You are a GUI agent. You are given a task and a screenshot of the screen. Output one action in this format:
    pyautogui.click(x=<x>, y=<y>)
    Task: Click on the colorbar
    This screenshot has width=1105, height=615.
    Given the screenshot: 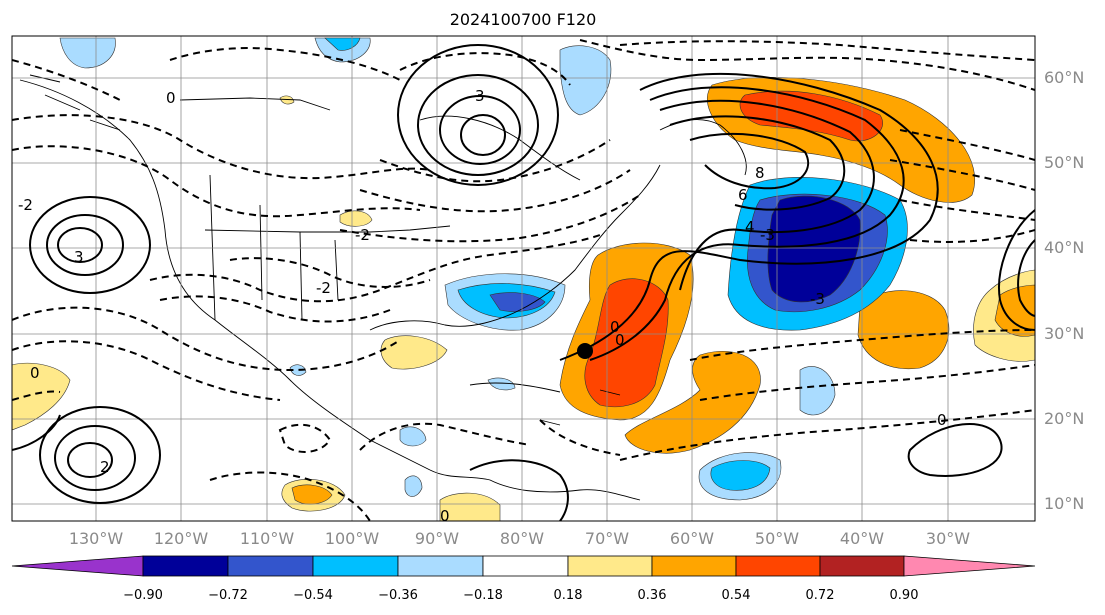 What is the action you would take?
    pyautogui.click(x=523, y=566)
    